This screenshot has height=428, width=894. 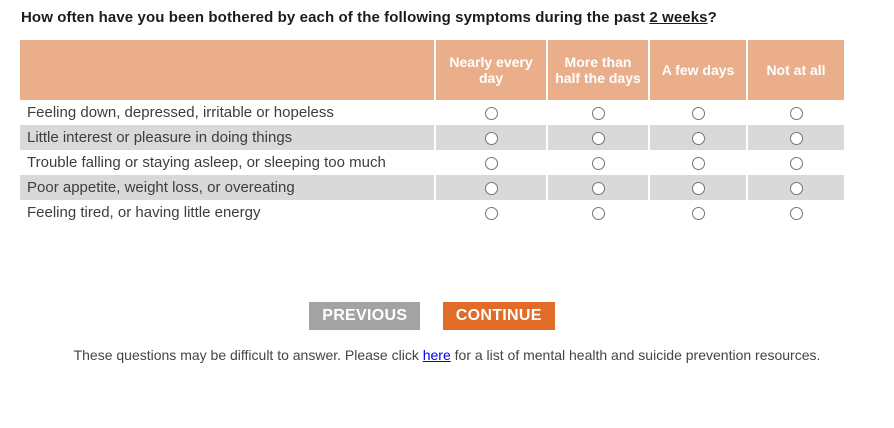 What do you see at coordinates (491, 188) in the screenshot?
I see `radio-poor-appetite-nearly-every-day` at bounding box center [491, 188].